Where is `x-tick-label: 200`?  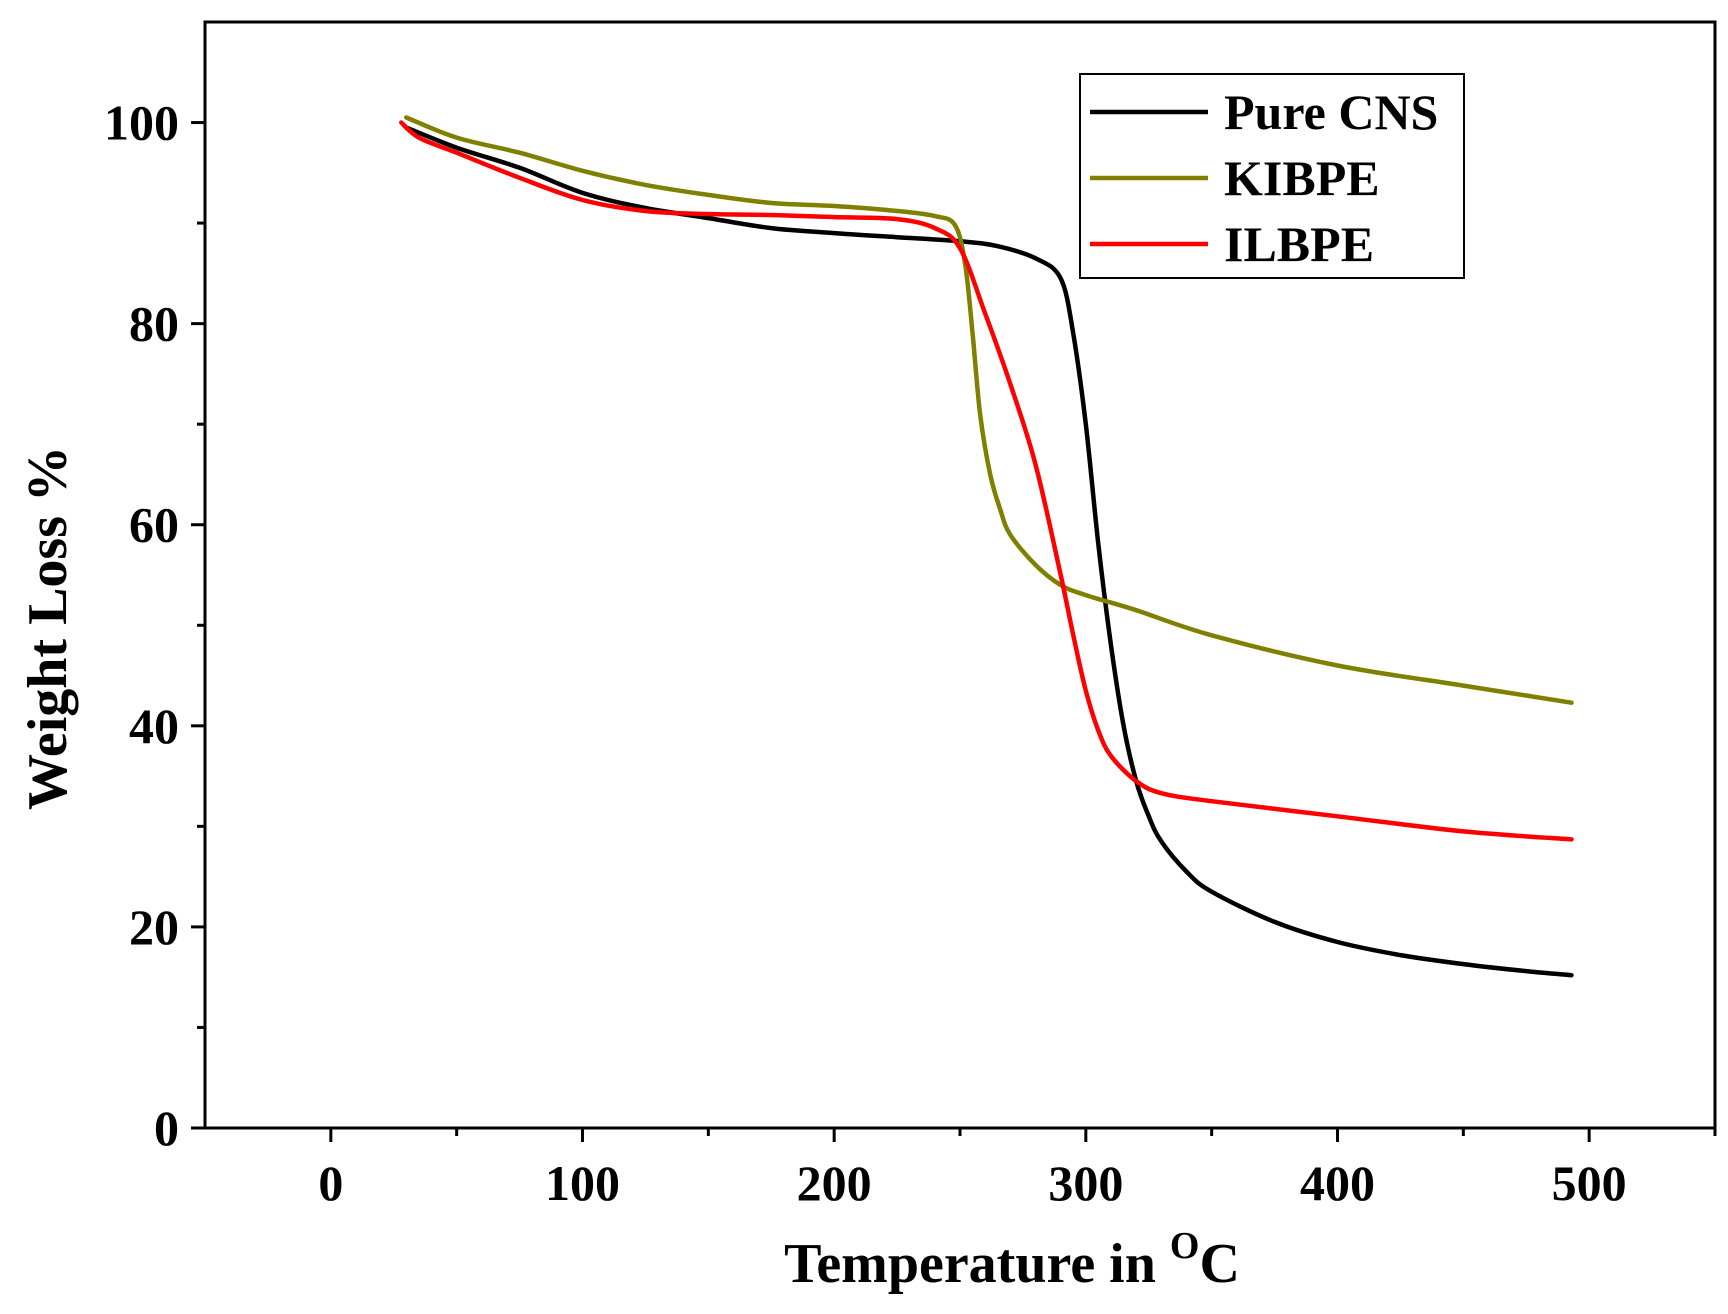
x-tick-label: 200 is located at coordinates (834, 1183).